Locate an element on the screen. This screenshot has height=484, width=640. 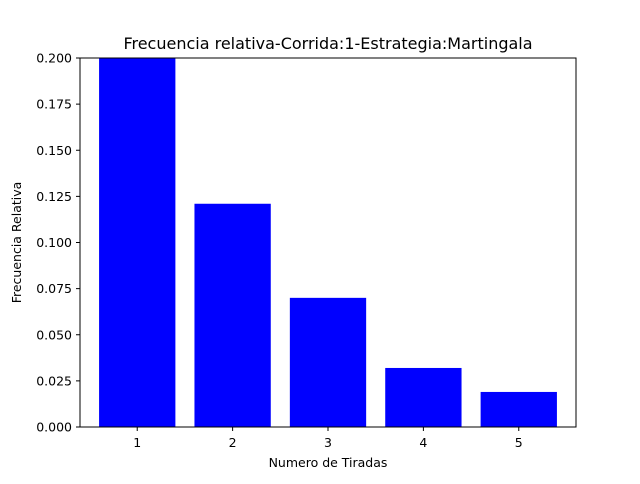
x-tick-label: 2 is located at coordinates (233, 442).